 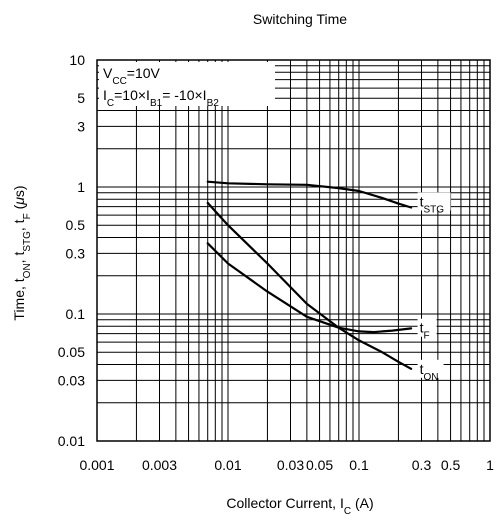 What do you see at coordinates (451, 465) in the screenshot?
I see `x-tick-label: 0.5` at bounding box center [451, 465].